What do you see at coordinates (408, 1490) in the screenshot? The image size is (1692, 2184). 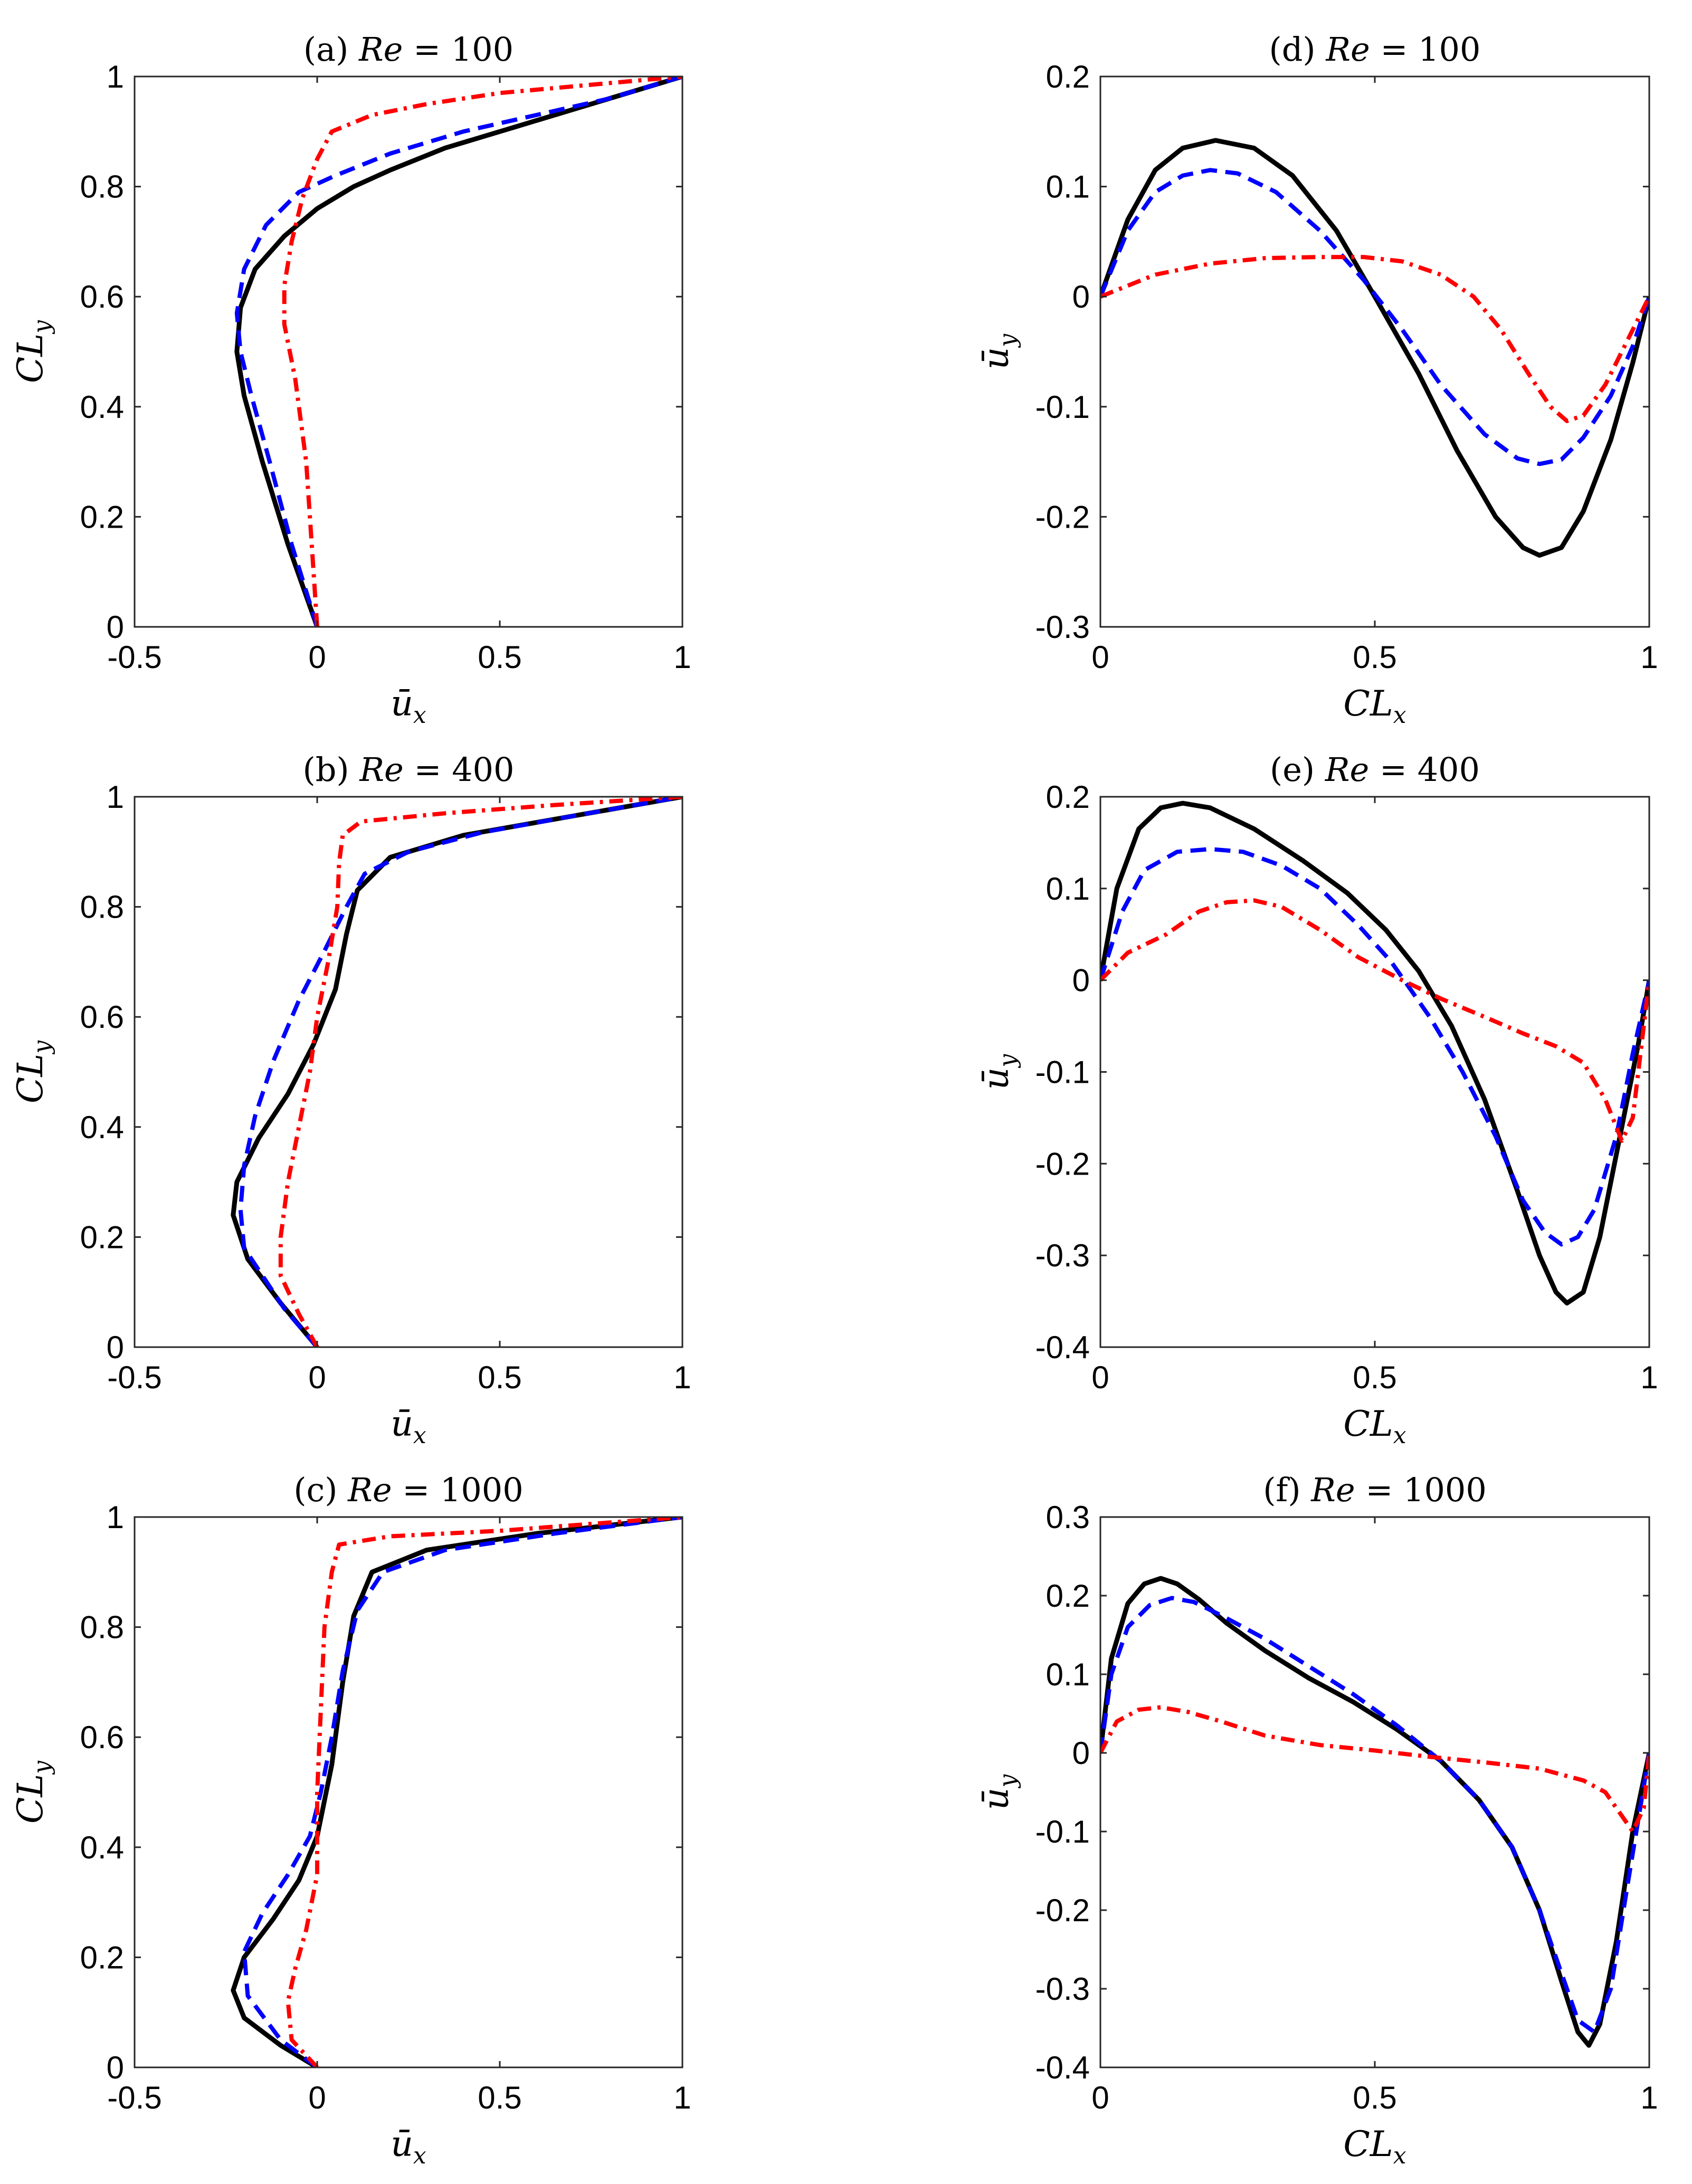 I see `chart-title: (c) Re = 1000` at bounding box center [408, 1490].